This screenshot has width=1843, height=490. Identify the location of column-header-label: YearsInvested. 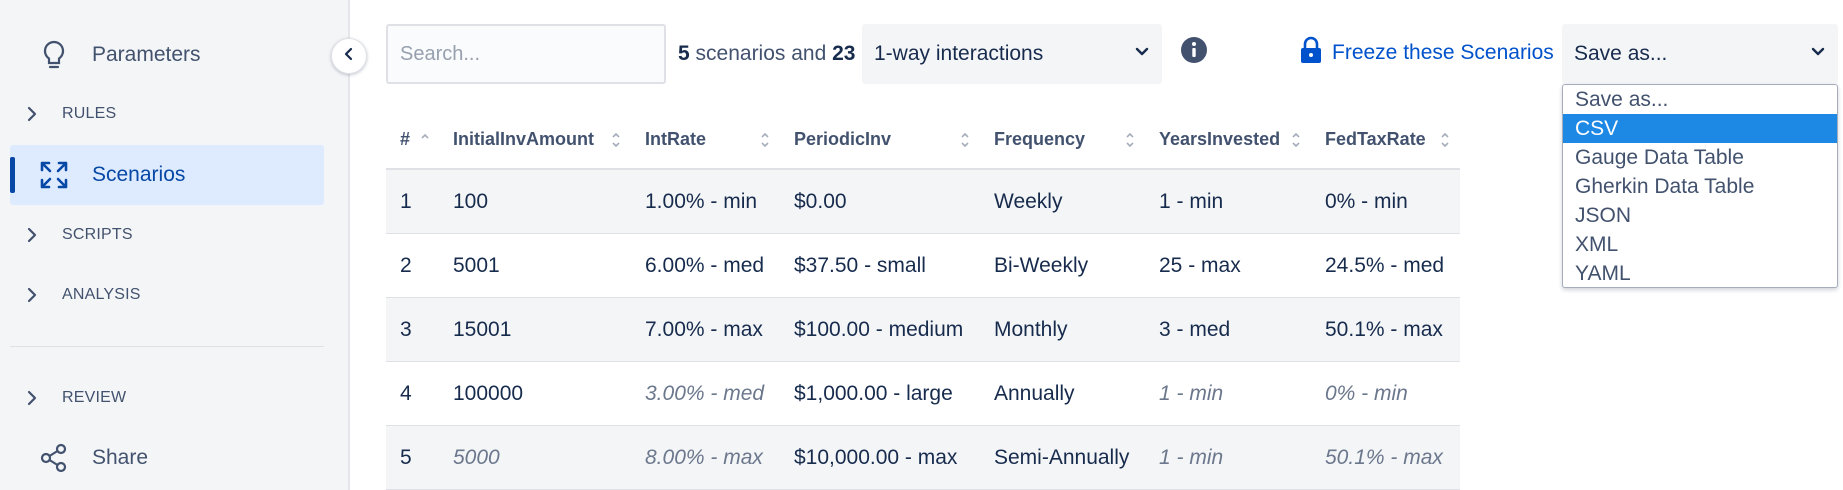
(1220, 138).